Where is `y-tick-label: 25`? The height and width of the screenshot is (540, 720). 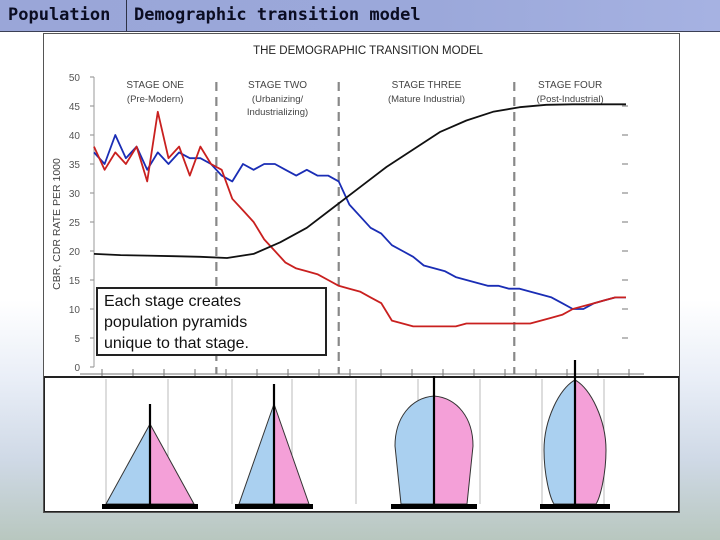 y-tick-label: 25 is located at coordinates (75, 223).